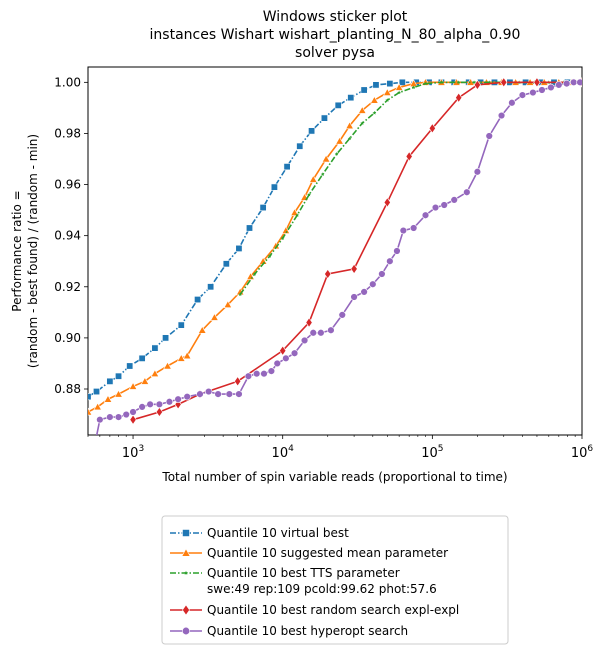 Image resolution: width=605 pixels, height=651 pixels. I want to click on y-tick-label: 0.88, so click(67, 389).